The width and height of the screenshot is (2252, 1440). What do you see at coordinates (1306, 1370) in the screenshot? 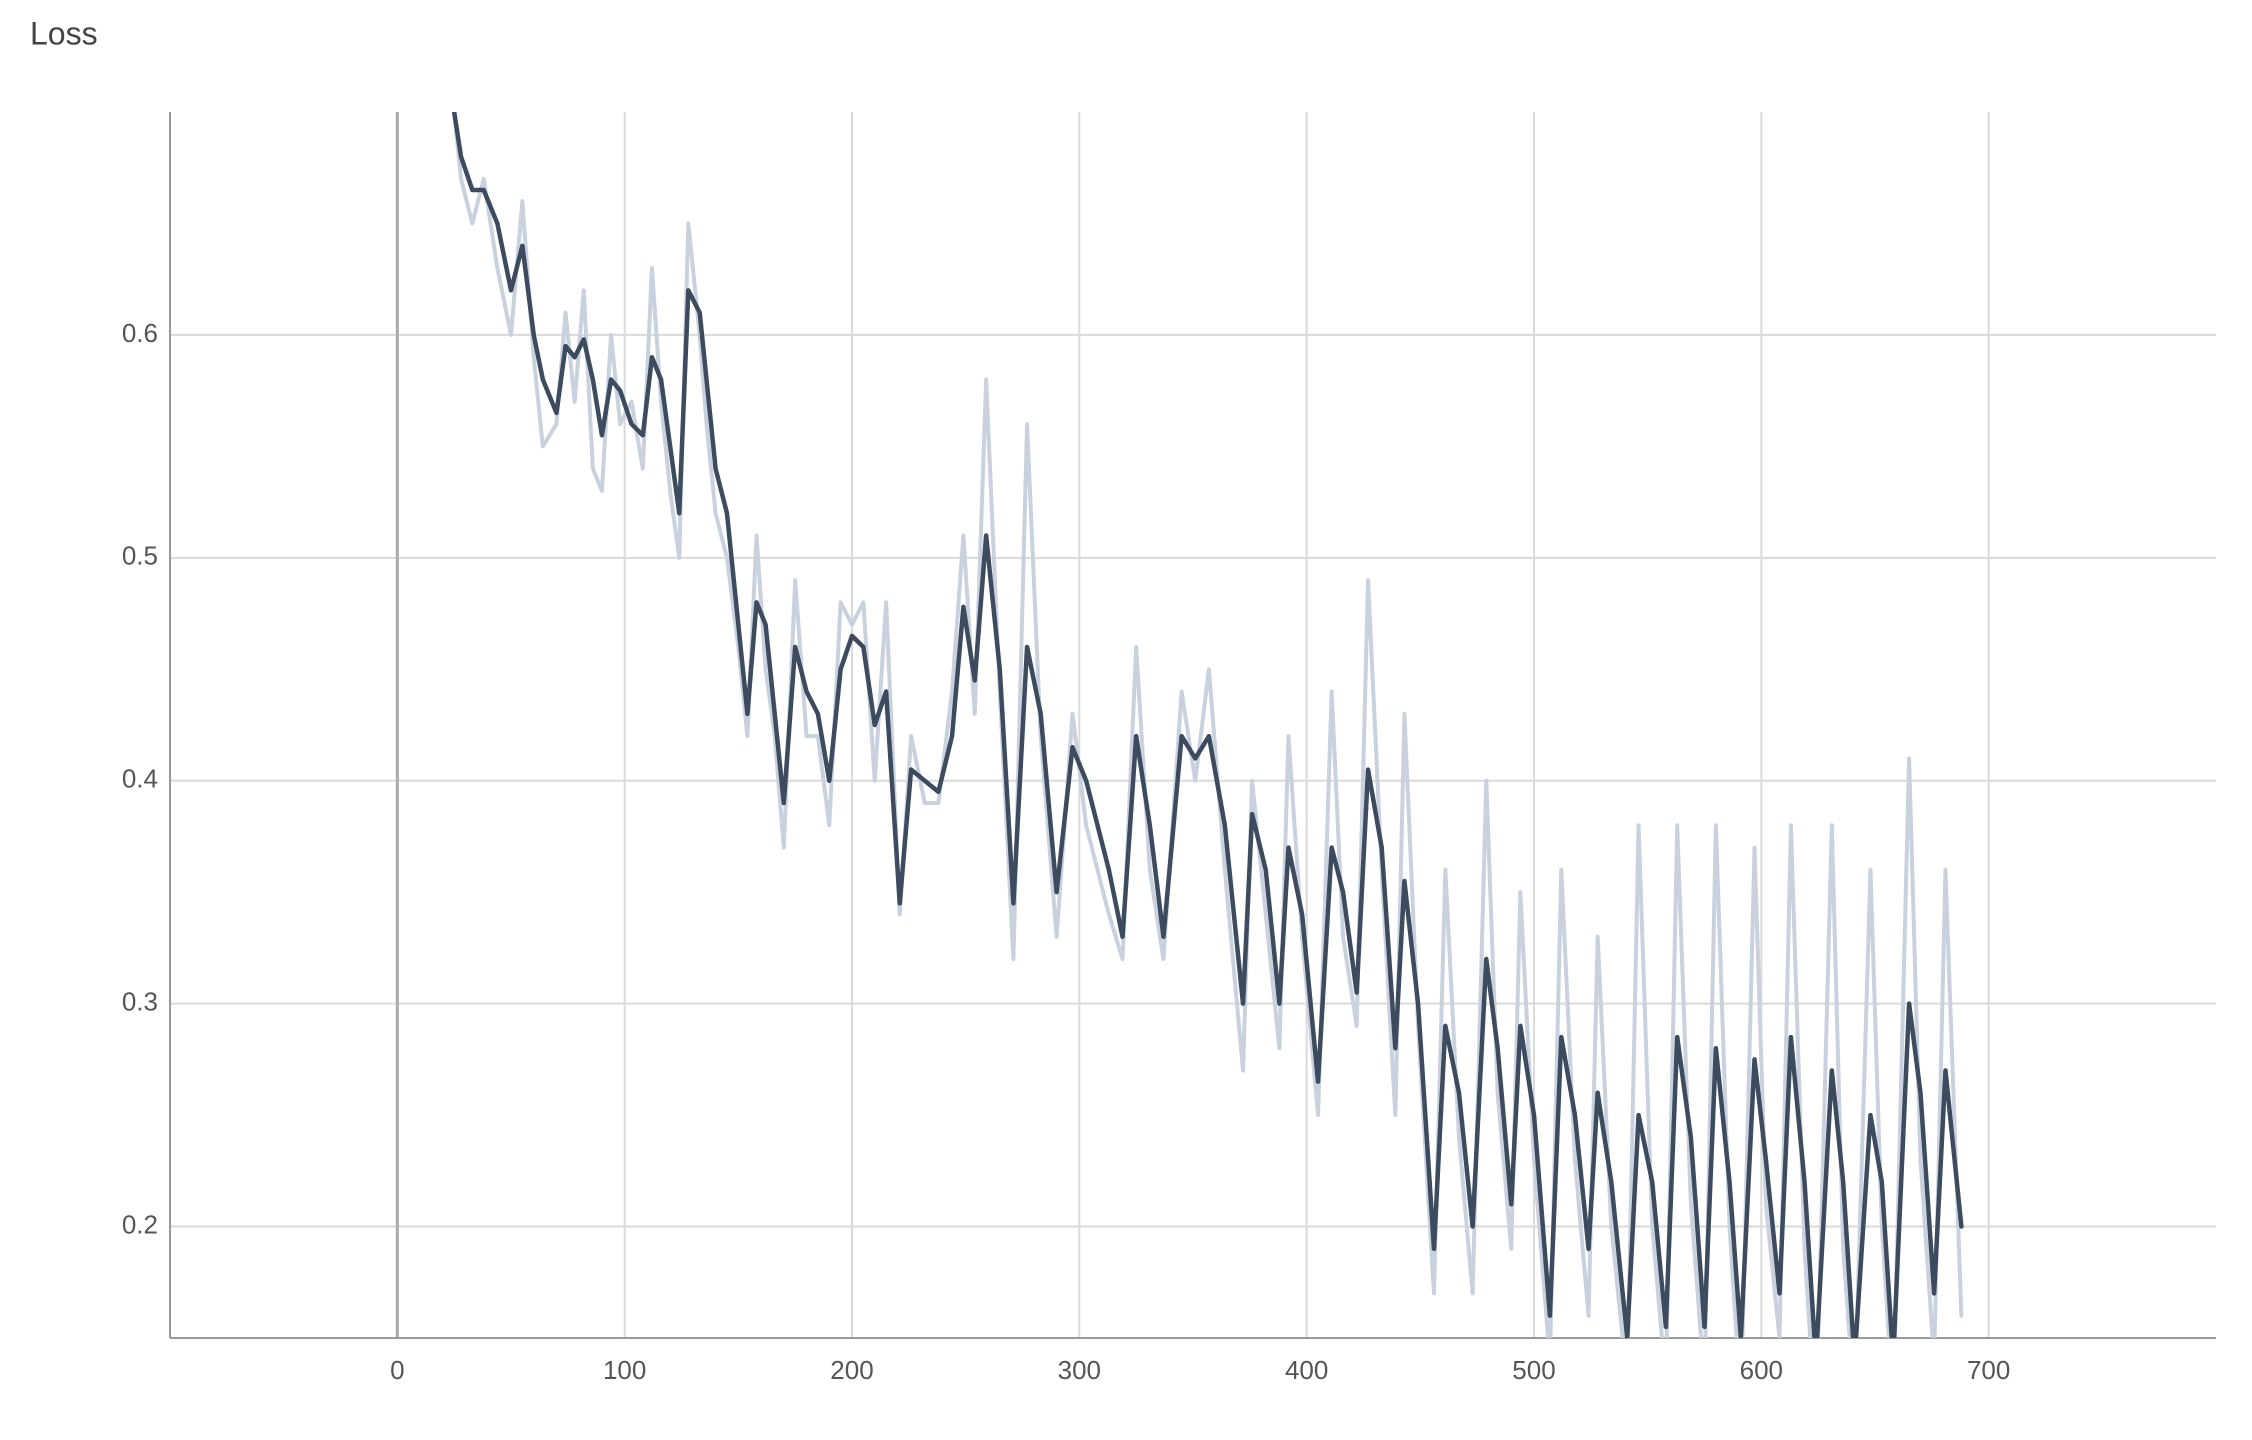
I see `x-tick-label: 400` at bounding box center [1306, 1370].